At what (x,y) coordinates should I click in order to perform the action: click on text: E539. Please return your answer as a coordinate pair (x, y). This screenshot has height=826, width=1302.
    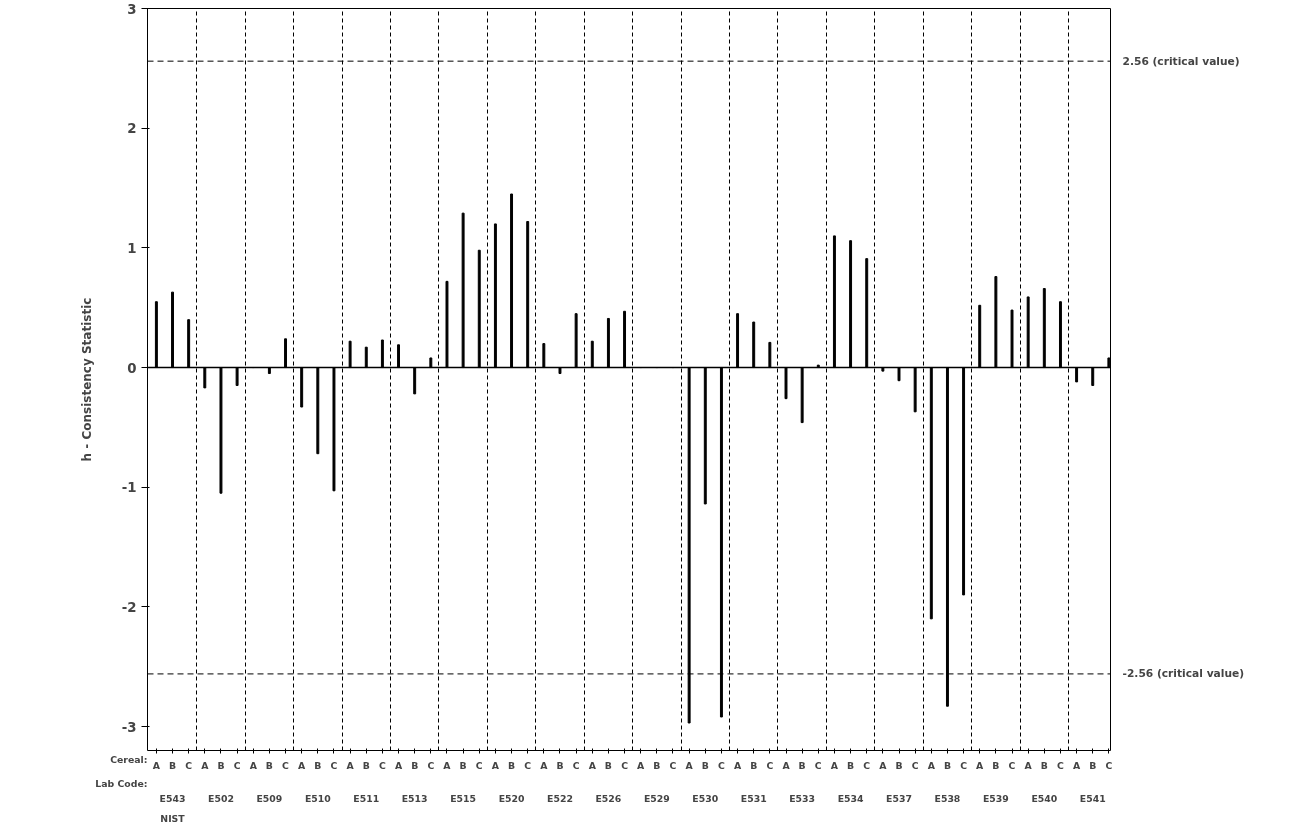
    Looking at the image, I should click on (995, 798).